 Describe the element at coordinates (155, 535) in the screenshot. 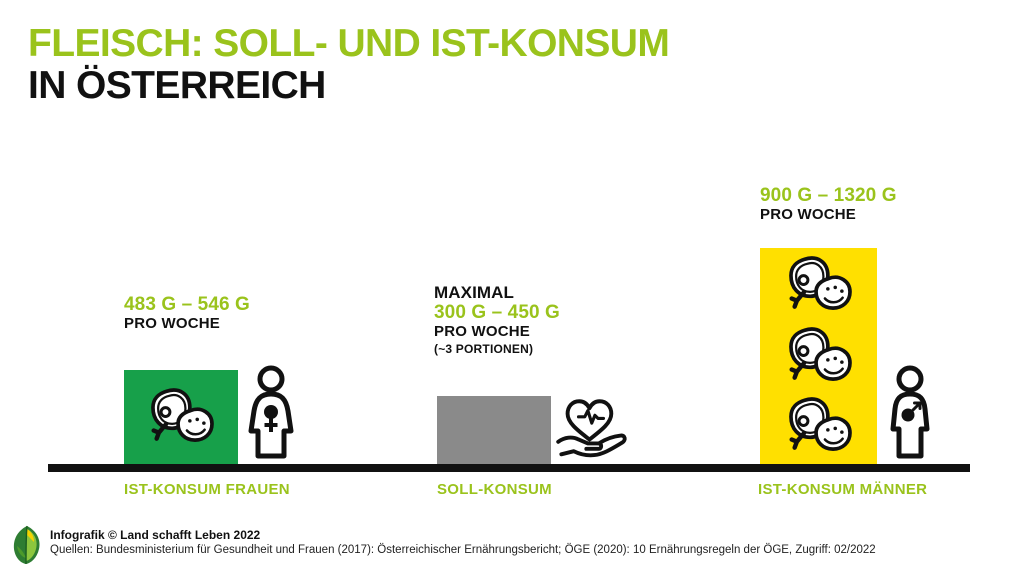

I see `footer-credit: Infografik © Land schafft Leben 2022` at that location.